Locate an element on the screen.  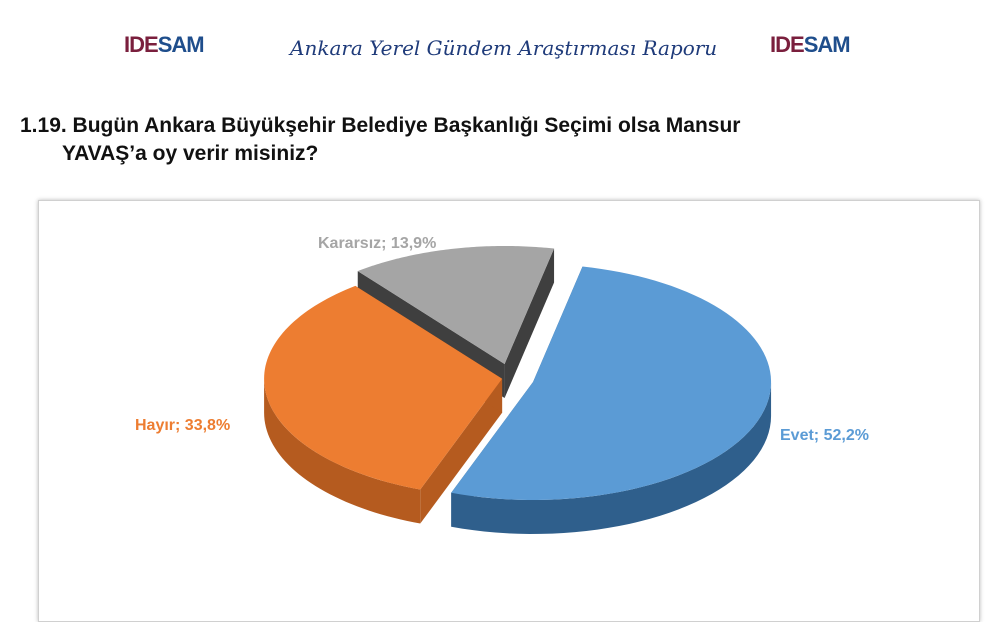
pie-slice-kararsız is located at coordinates (456, 304).